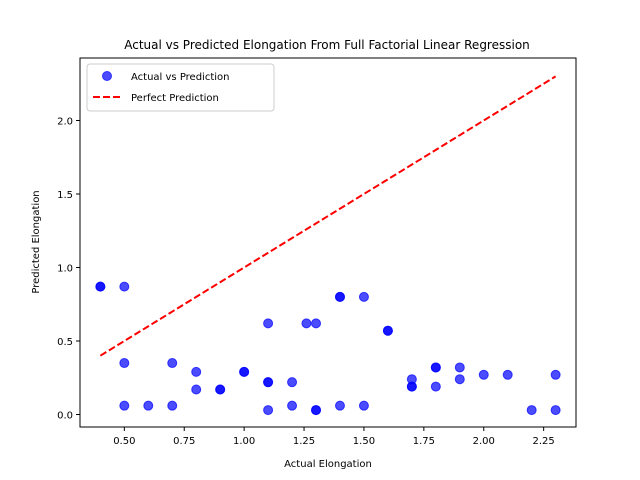  What do you see at coordinates (424, 441) in the screenshot?
I see `x-tick-label: 1.75` at bounding box center [424, 441].